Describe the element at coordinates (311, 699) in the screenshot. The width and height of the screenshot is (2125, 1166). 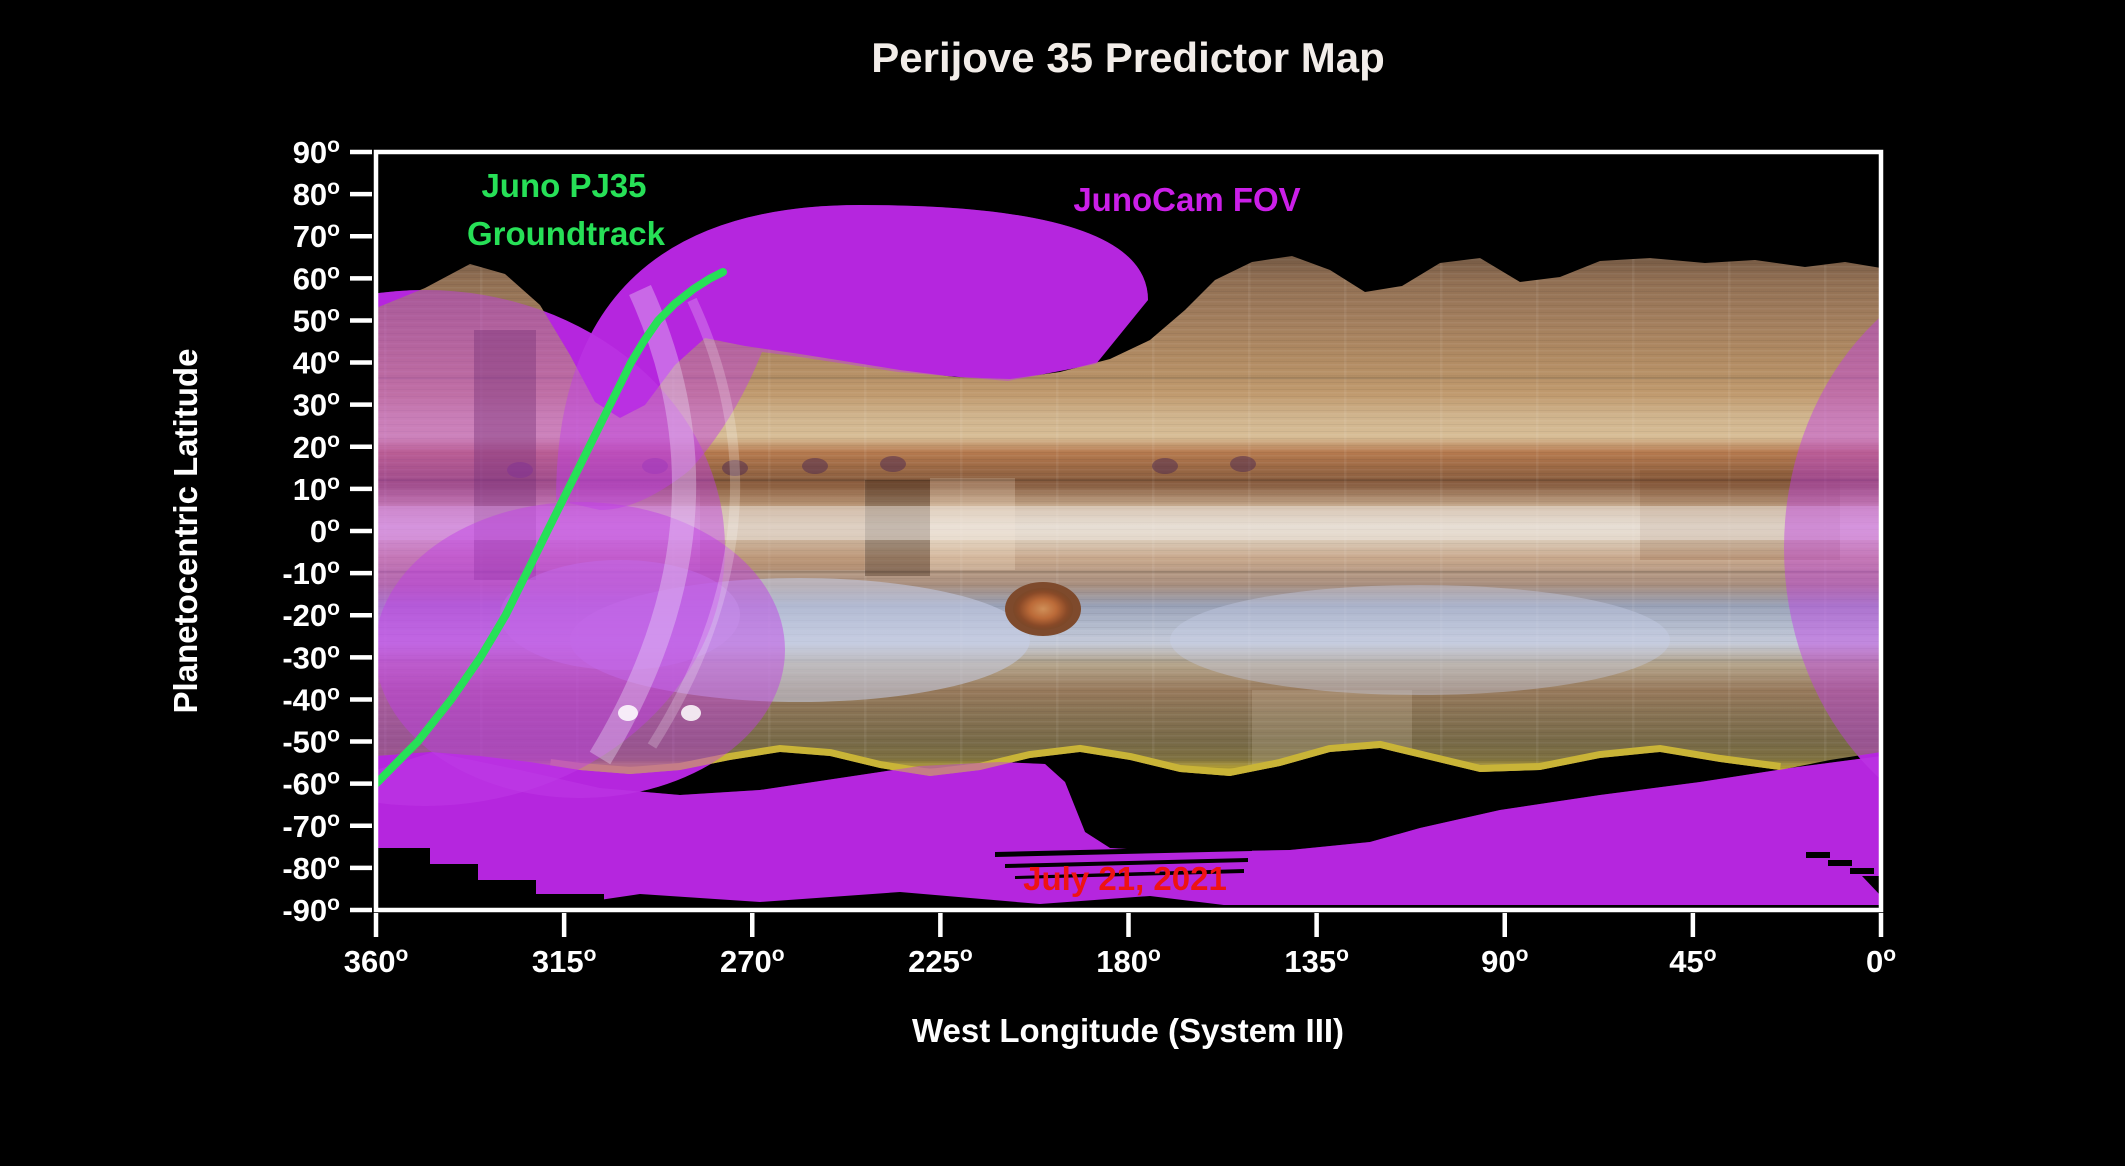
I see `tick-label: -40o` at that location.